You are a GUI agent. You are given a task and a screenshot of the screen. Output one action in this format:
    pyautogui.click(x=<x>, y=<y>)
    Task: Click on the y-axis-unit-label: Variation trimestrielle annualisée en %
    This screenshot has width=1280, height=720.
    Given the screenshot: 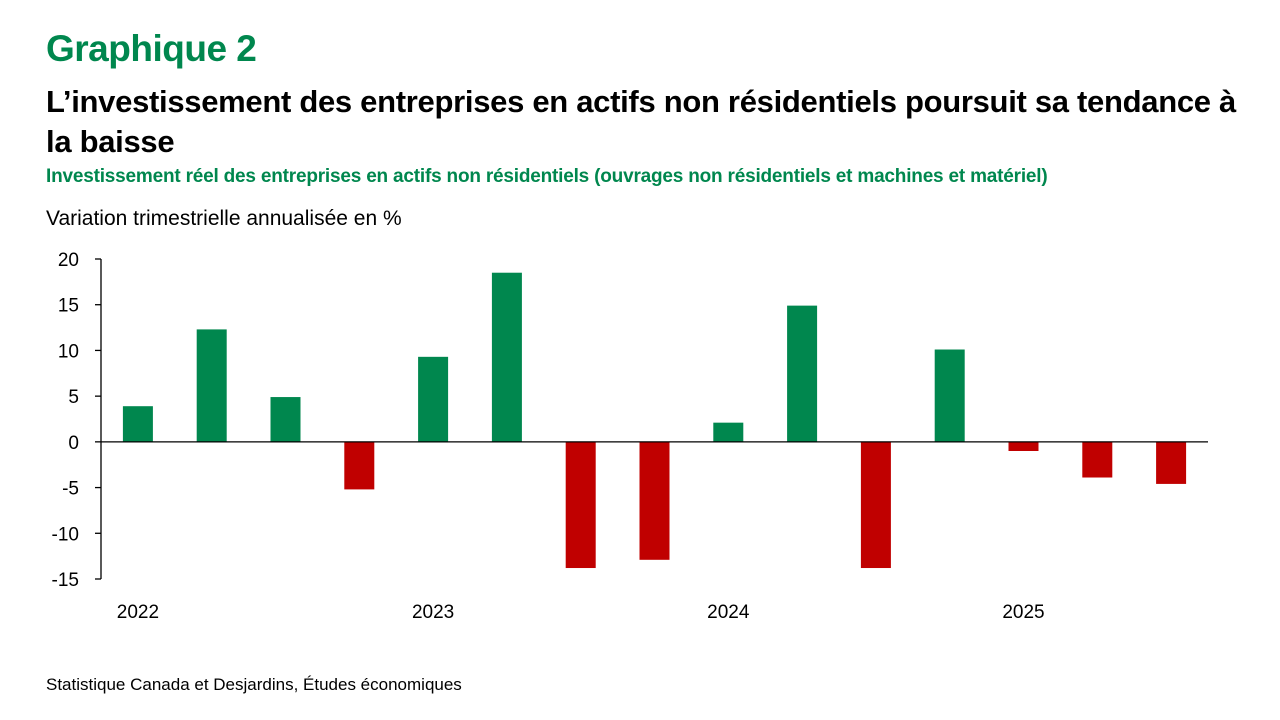 What is the action you would take?
    pyautogui.click(x=224, y=218)
    